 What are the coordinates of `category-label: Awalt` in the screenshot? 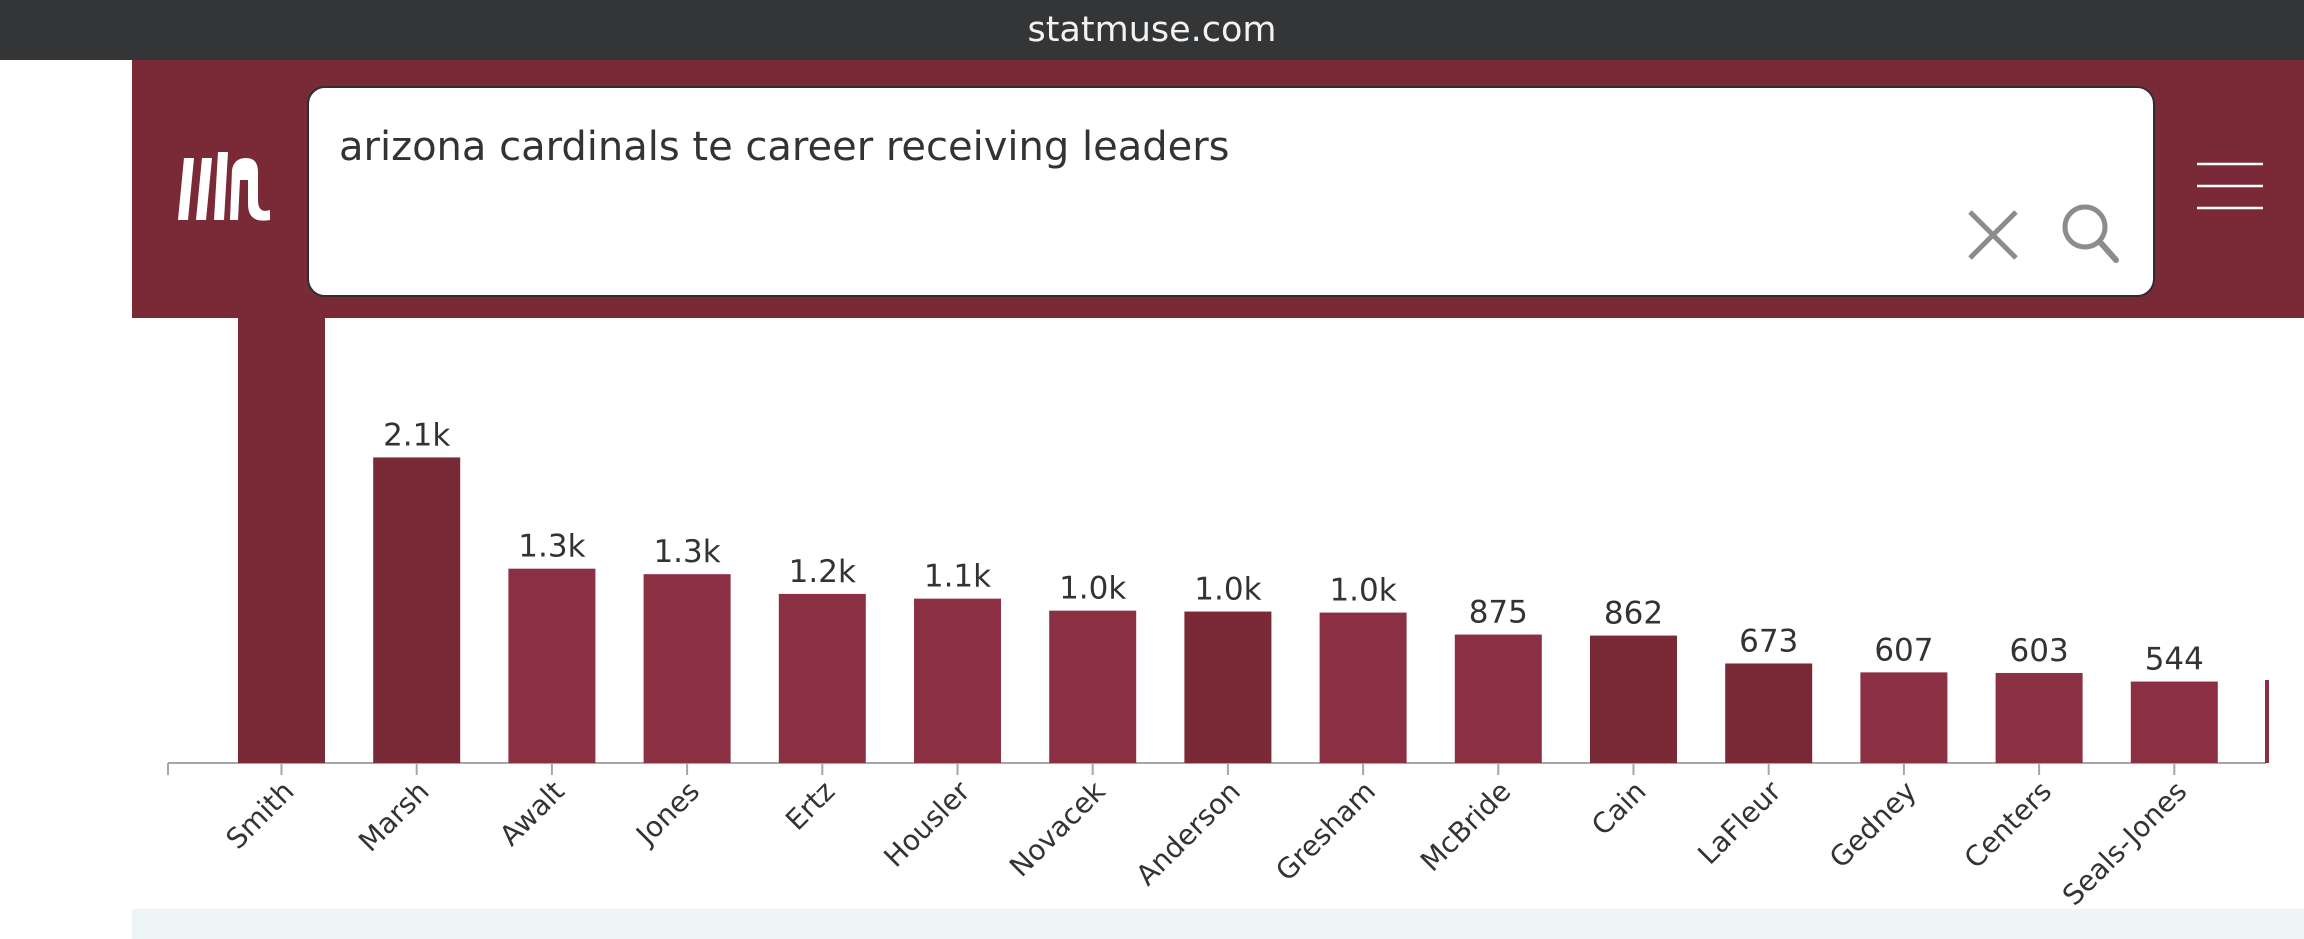 It's located at (532, 814).